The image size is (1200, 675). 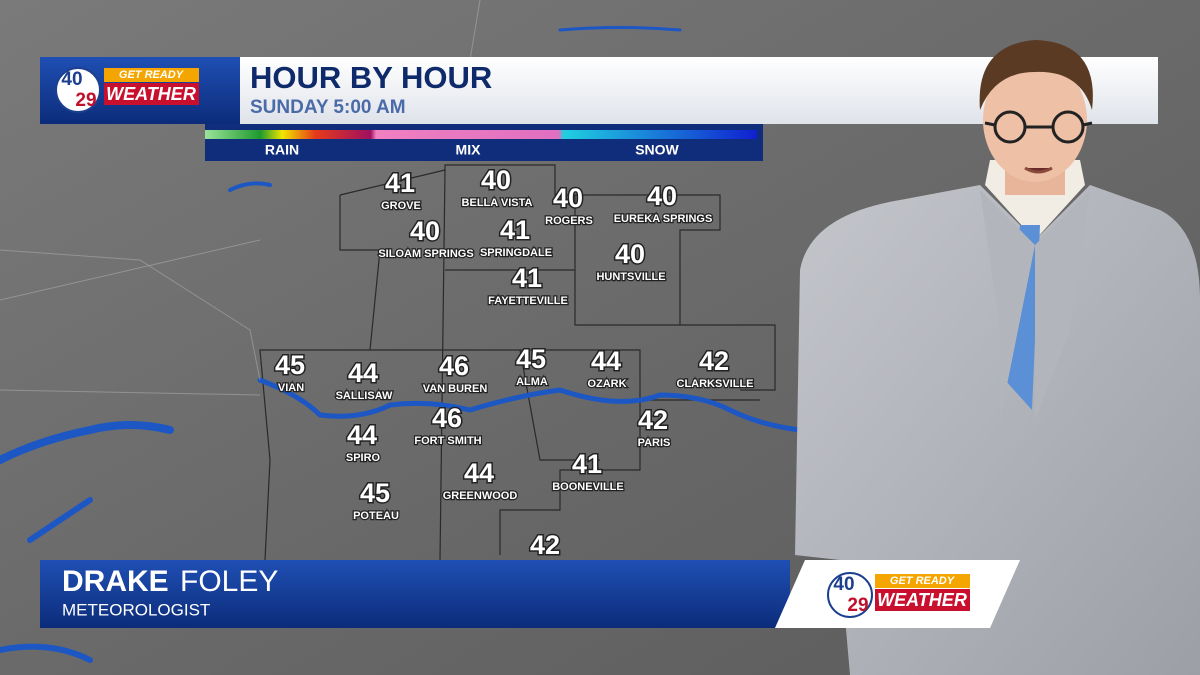 What do you see at coordinates (115, 581) in the screenshot?
I see `presenter-first-name: DRAKE` at bounding box center [115, 581].